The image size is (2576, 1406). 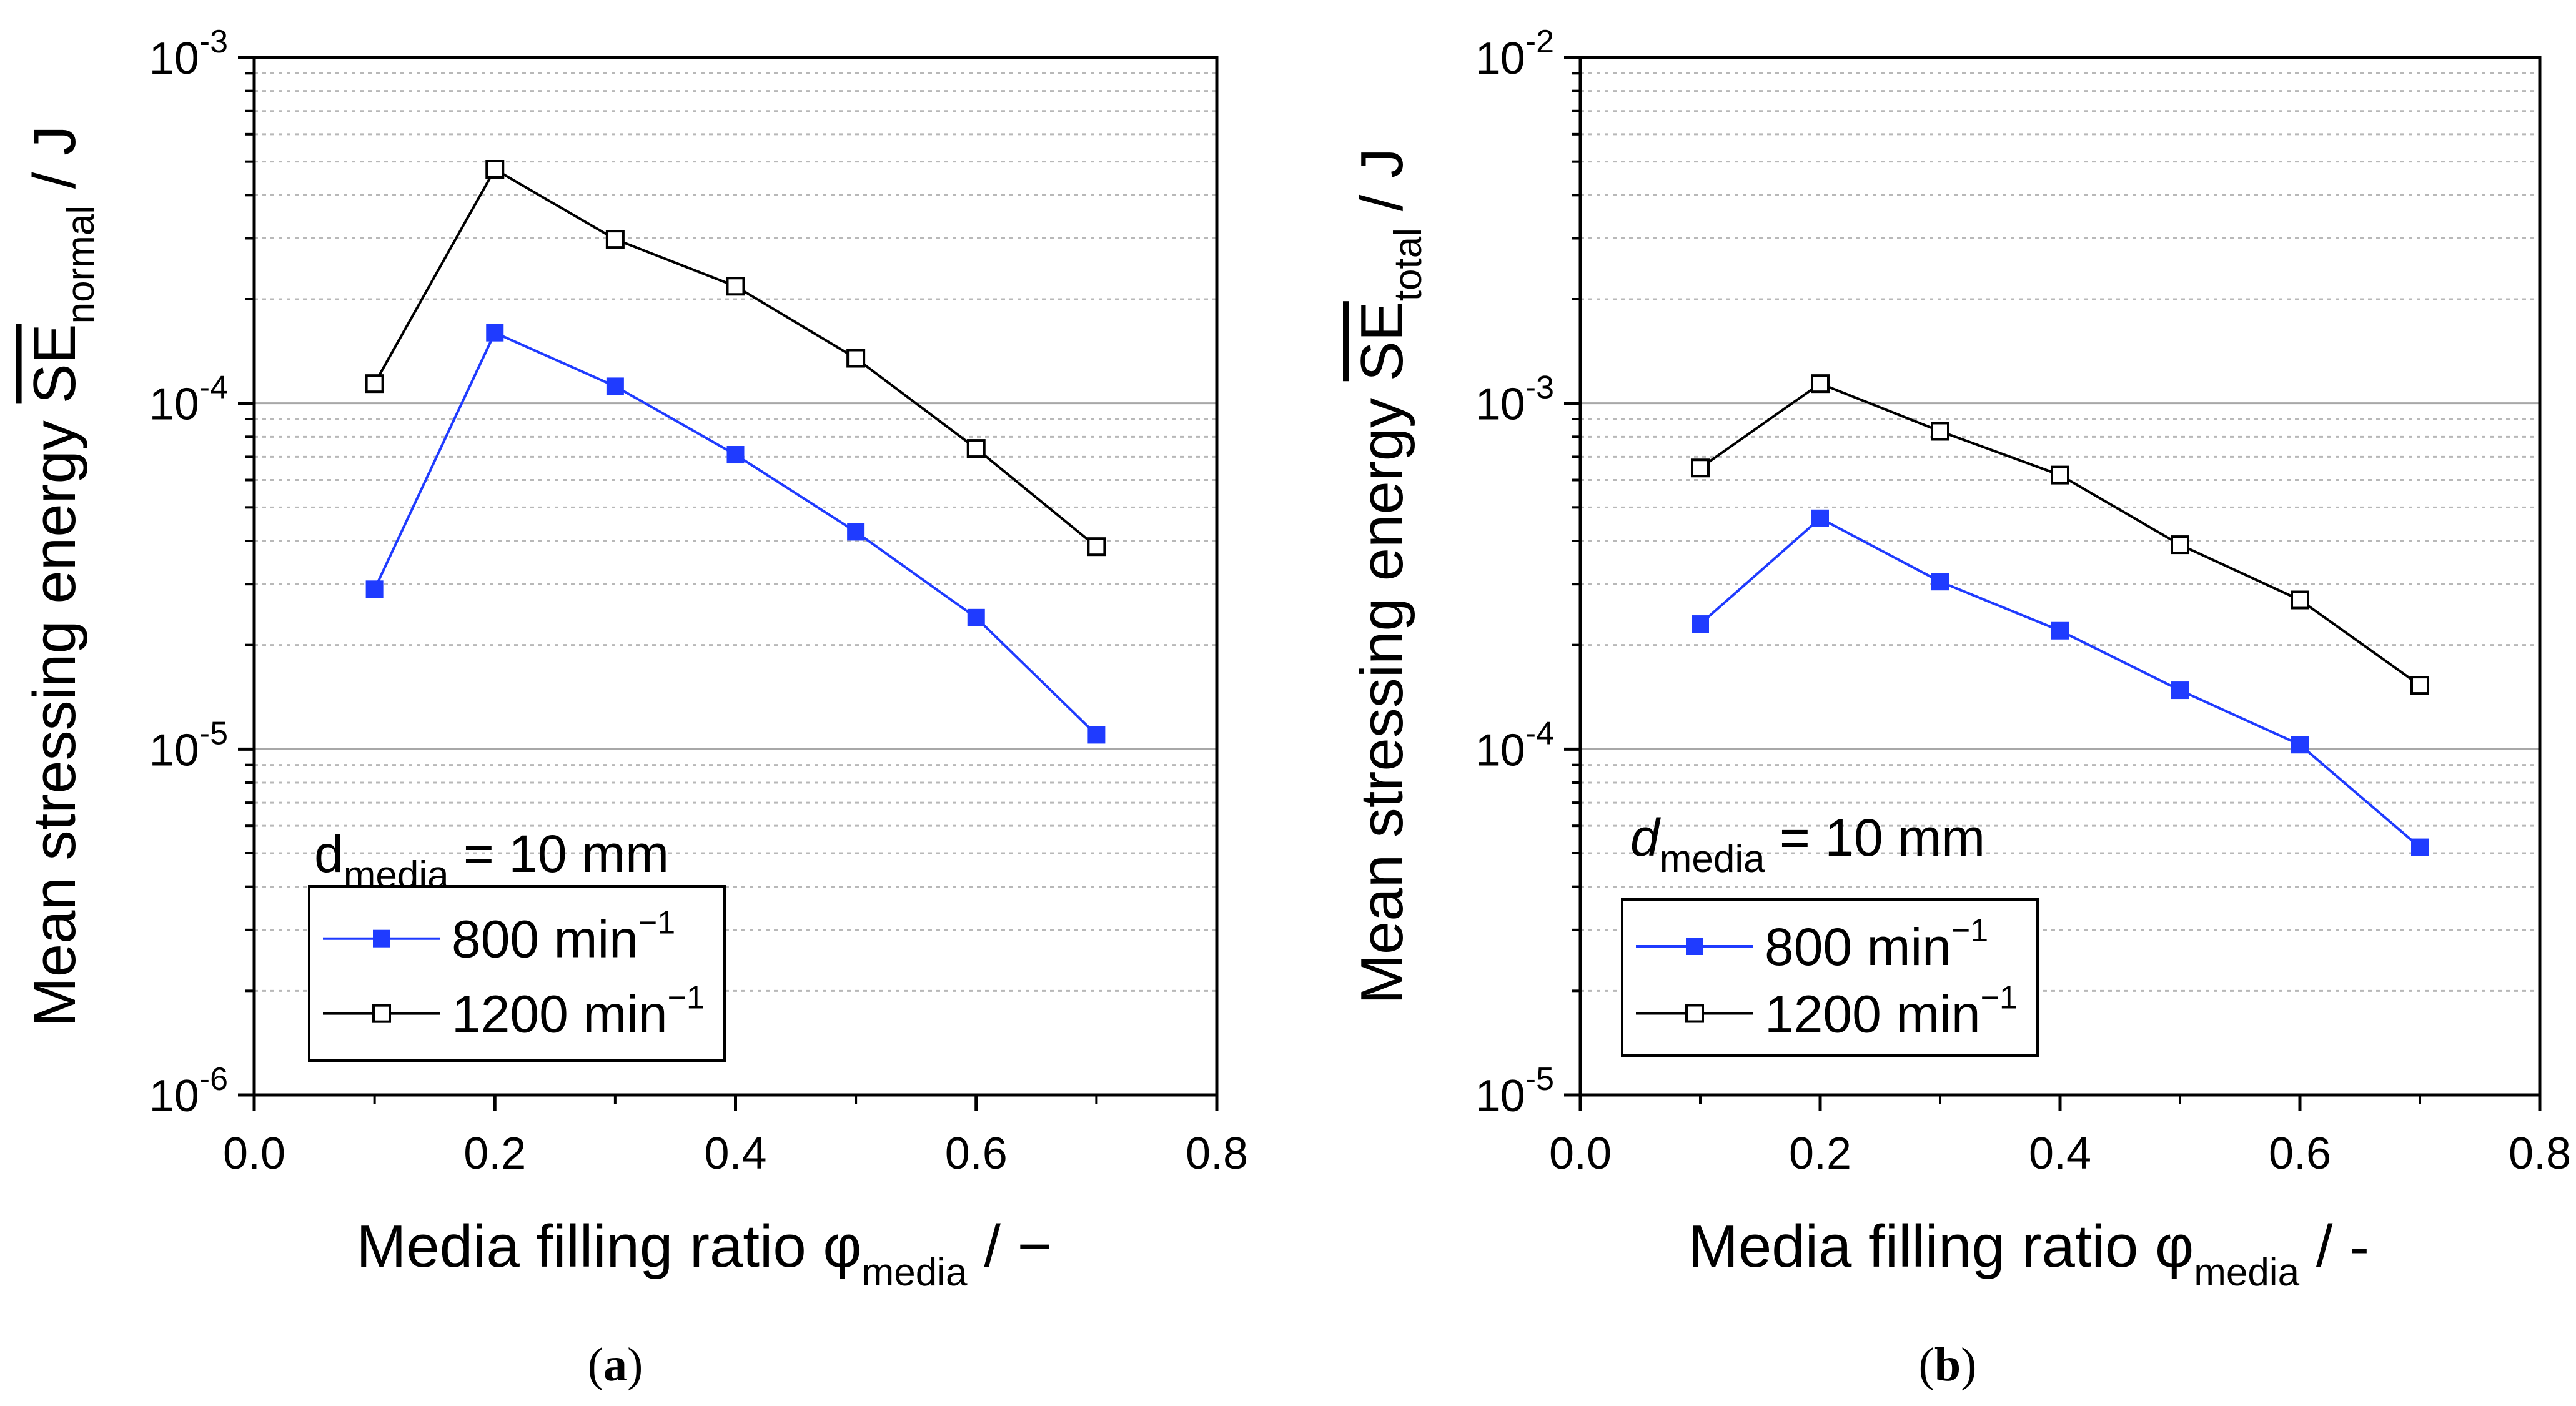 I want to click on x-axis-label: Media filling ratio φmedia / -, so click(x=2028, y=1253).